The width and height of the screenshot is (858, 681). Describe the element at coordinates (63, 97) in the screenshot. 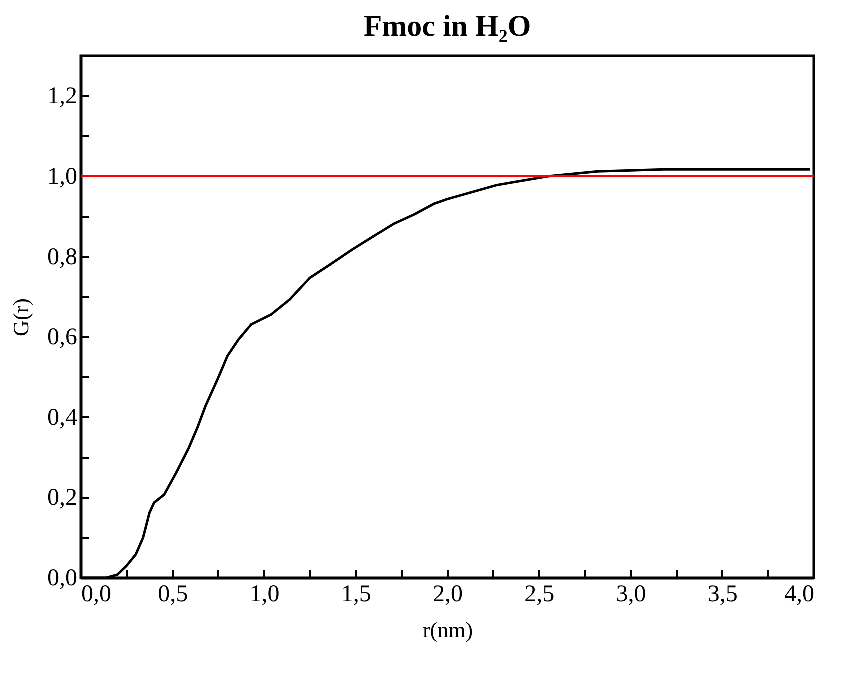

I see `y-tick-label: 1,2` at that location.